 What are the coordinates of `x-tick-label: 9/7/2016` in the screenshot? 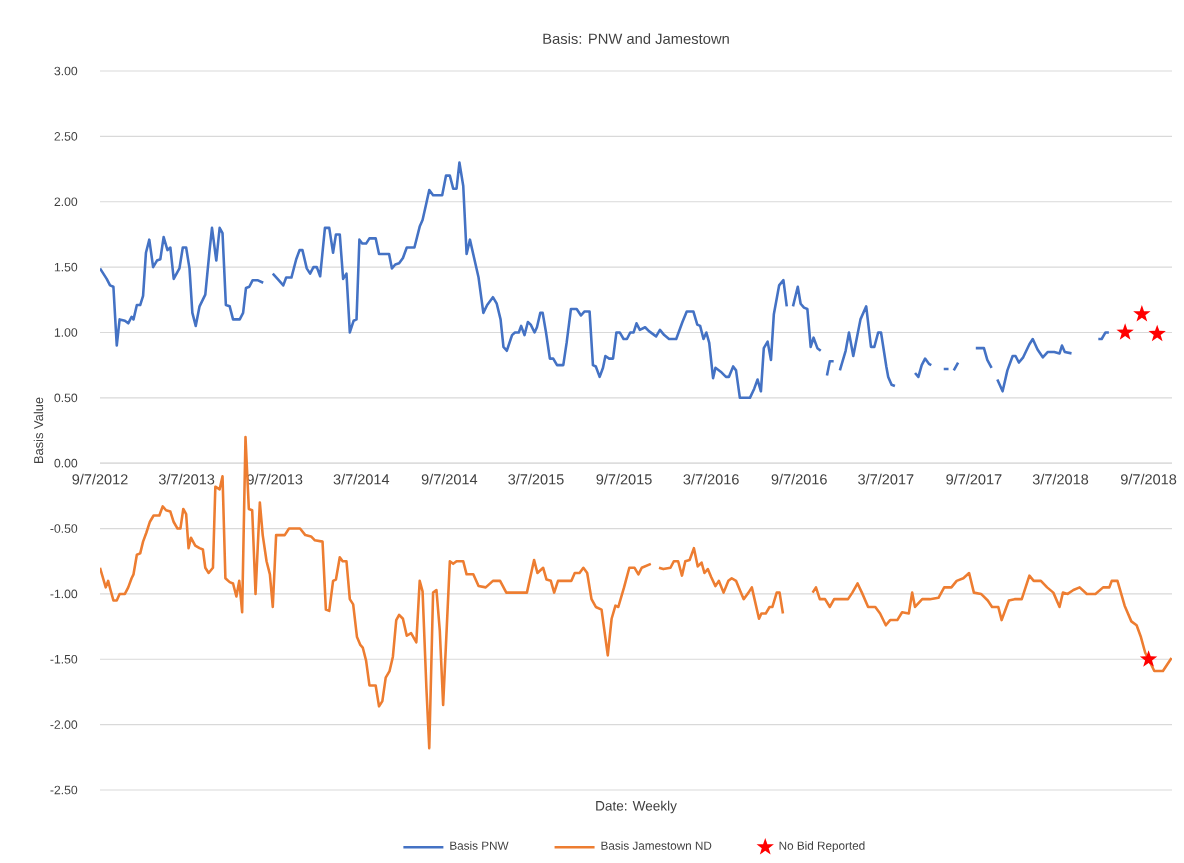 It's located at (799, 479).